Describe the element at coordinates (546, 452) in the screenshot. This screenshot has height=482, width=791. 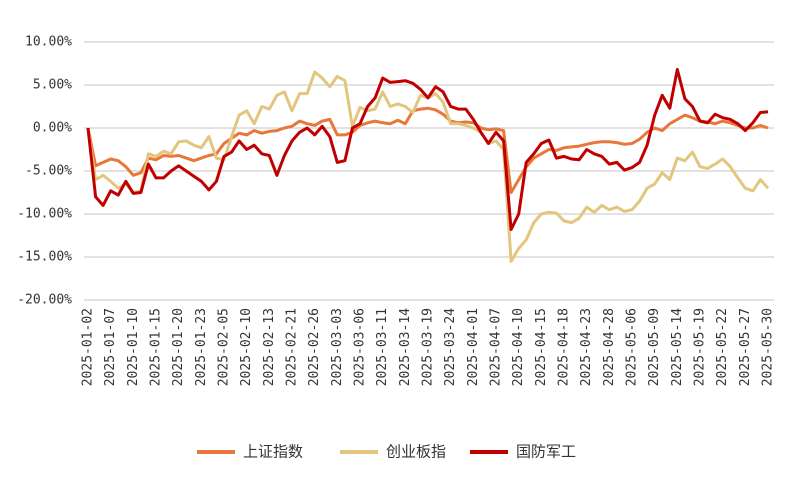
I see `legend-label: 国防军工` at that location.